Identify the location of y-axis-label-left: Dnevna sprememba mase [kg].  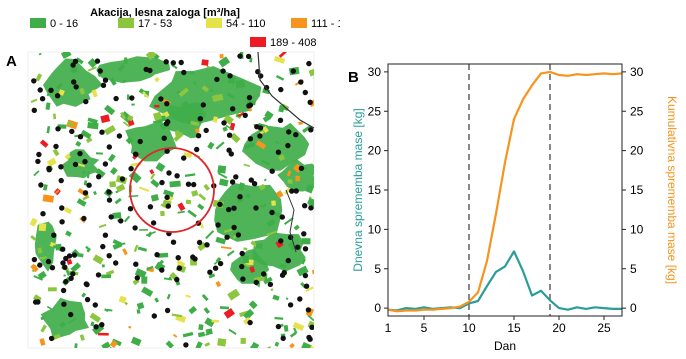
(358, 189).